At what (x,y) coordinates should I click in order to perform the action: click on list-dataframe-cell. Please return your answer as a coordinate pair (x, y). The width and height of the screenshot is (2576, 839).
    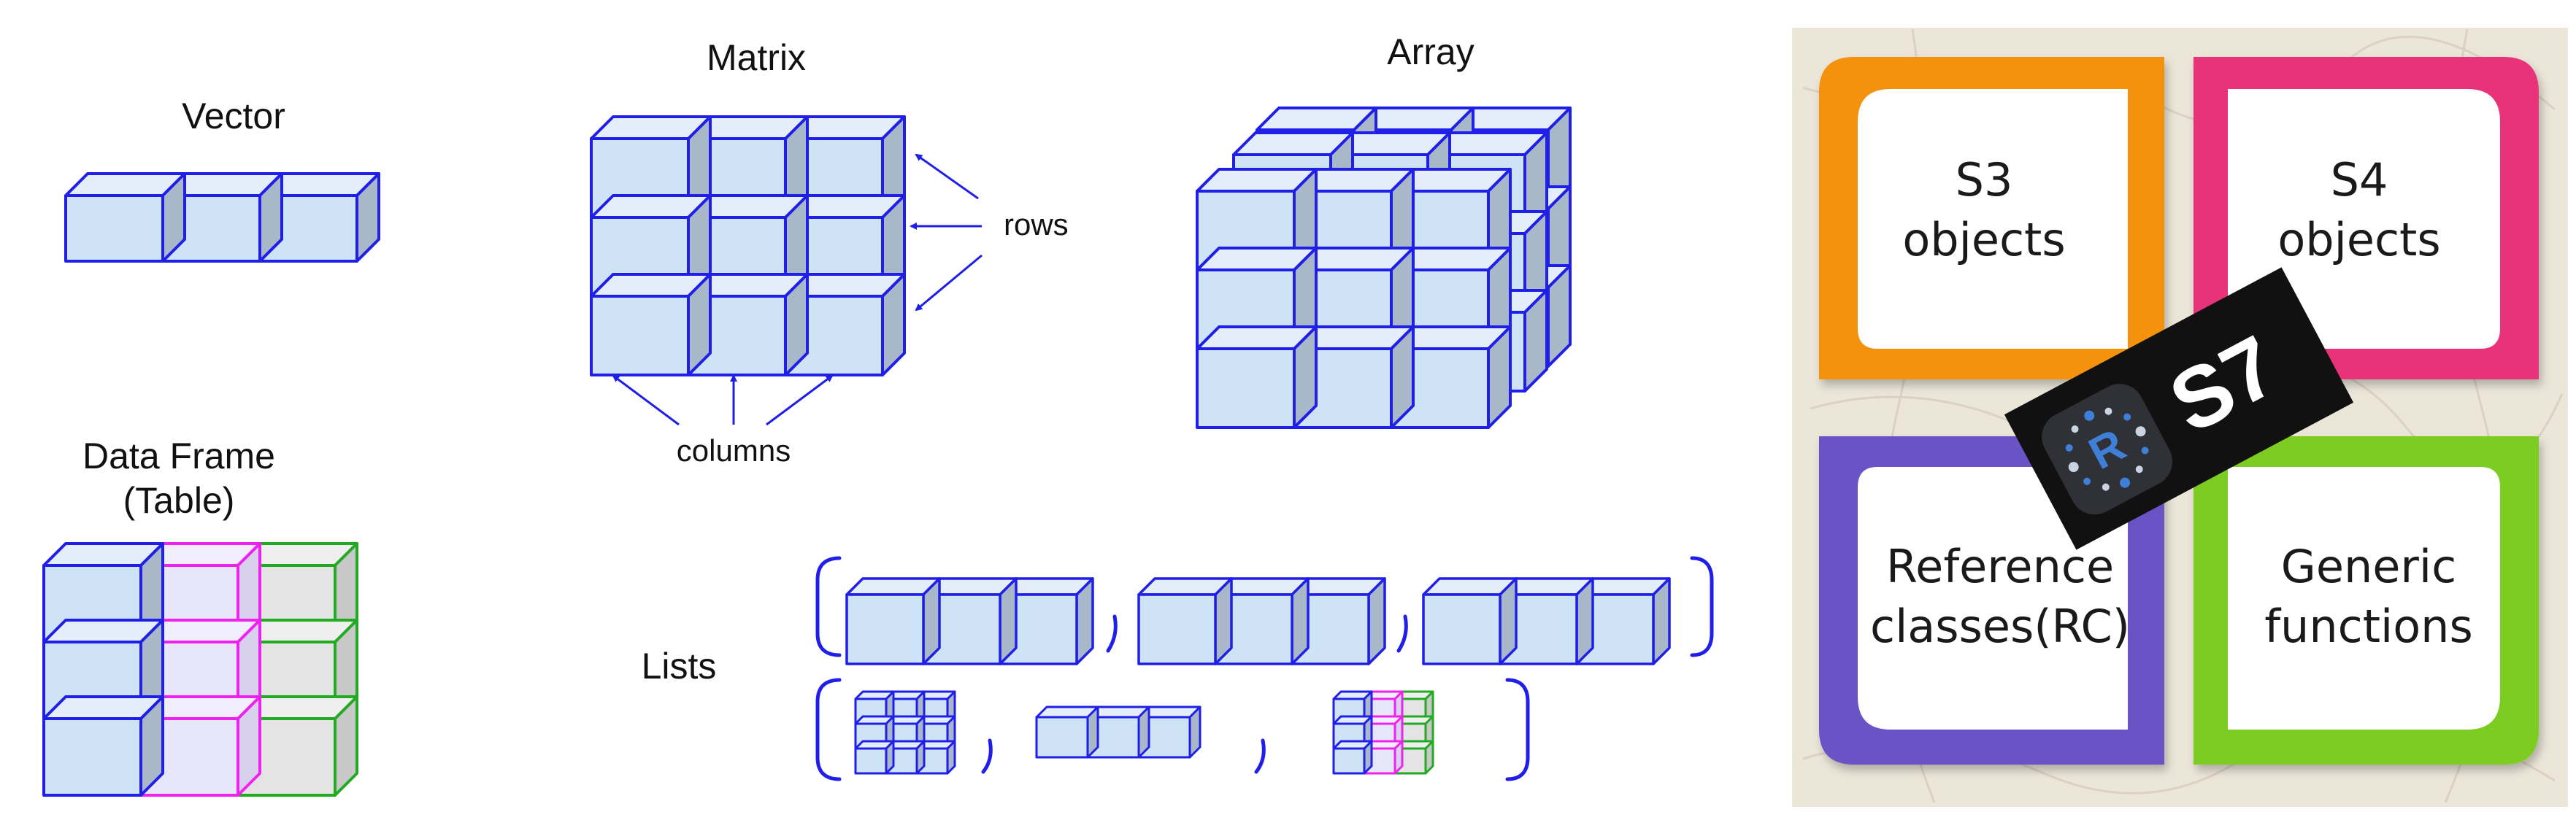
    Looking at the image, I should click on (1352, 758).